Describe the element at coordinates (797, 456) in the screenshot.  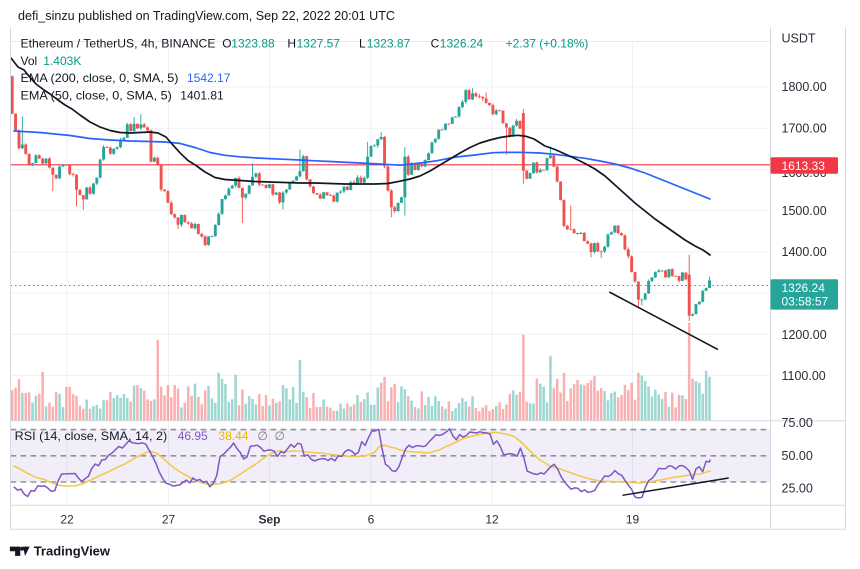
I see `svg-text: 50.00` at that location.